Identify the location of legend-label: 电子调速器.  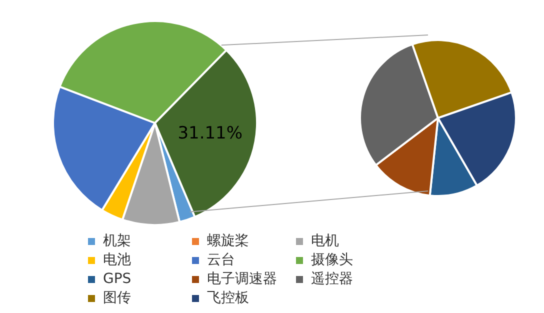
(242, 279).